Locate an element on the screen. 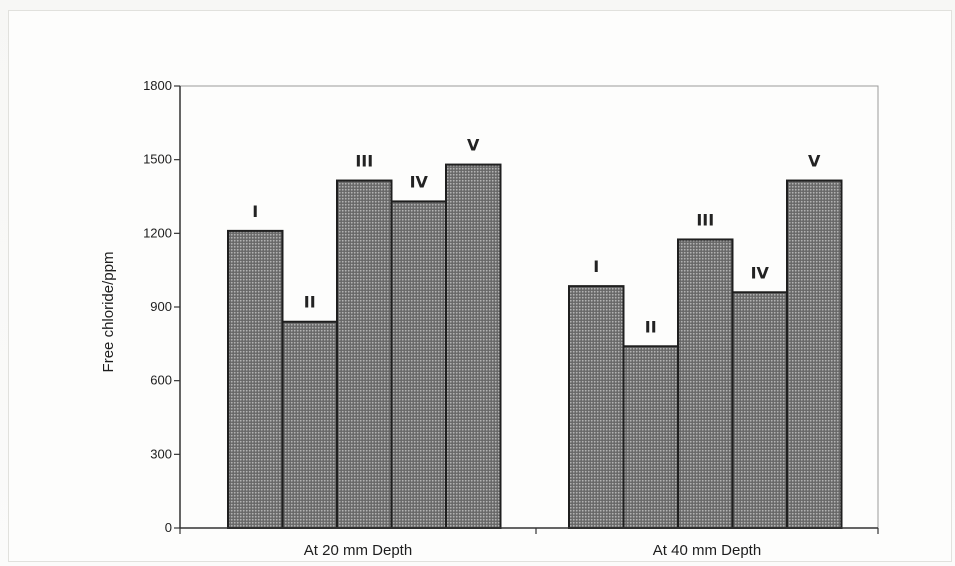 This screenshot has width=955, height=566. x-category-label: At 20 mm Depth is located at coordinates (358, 550).